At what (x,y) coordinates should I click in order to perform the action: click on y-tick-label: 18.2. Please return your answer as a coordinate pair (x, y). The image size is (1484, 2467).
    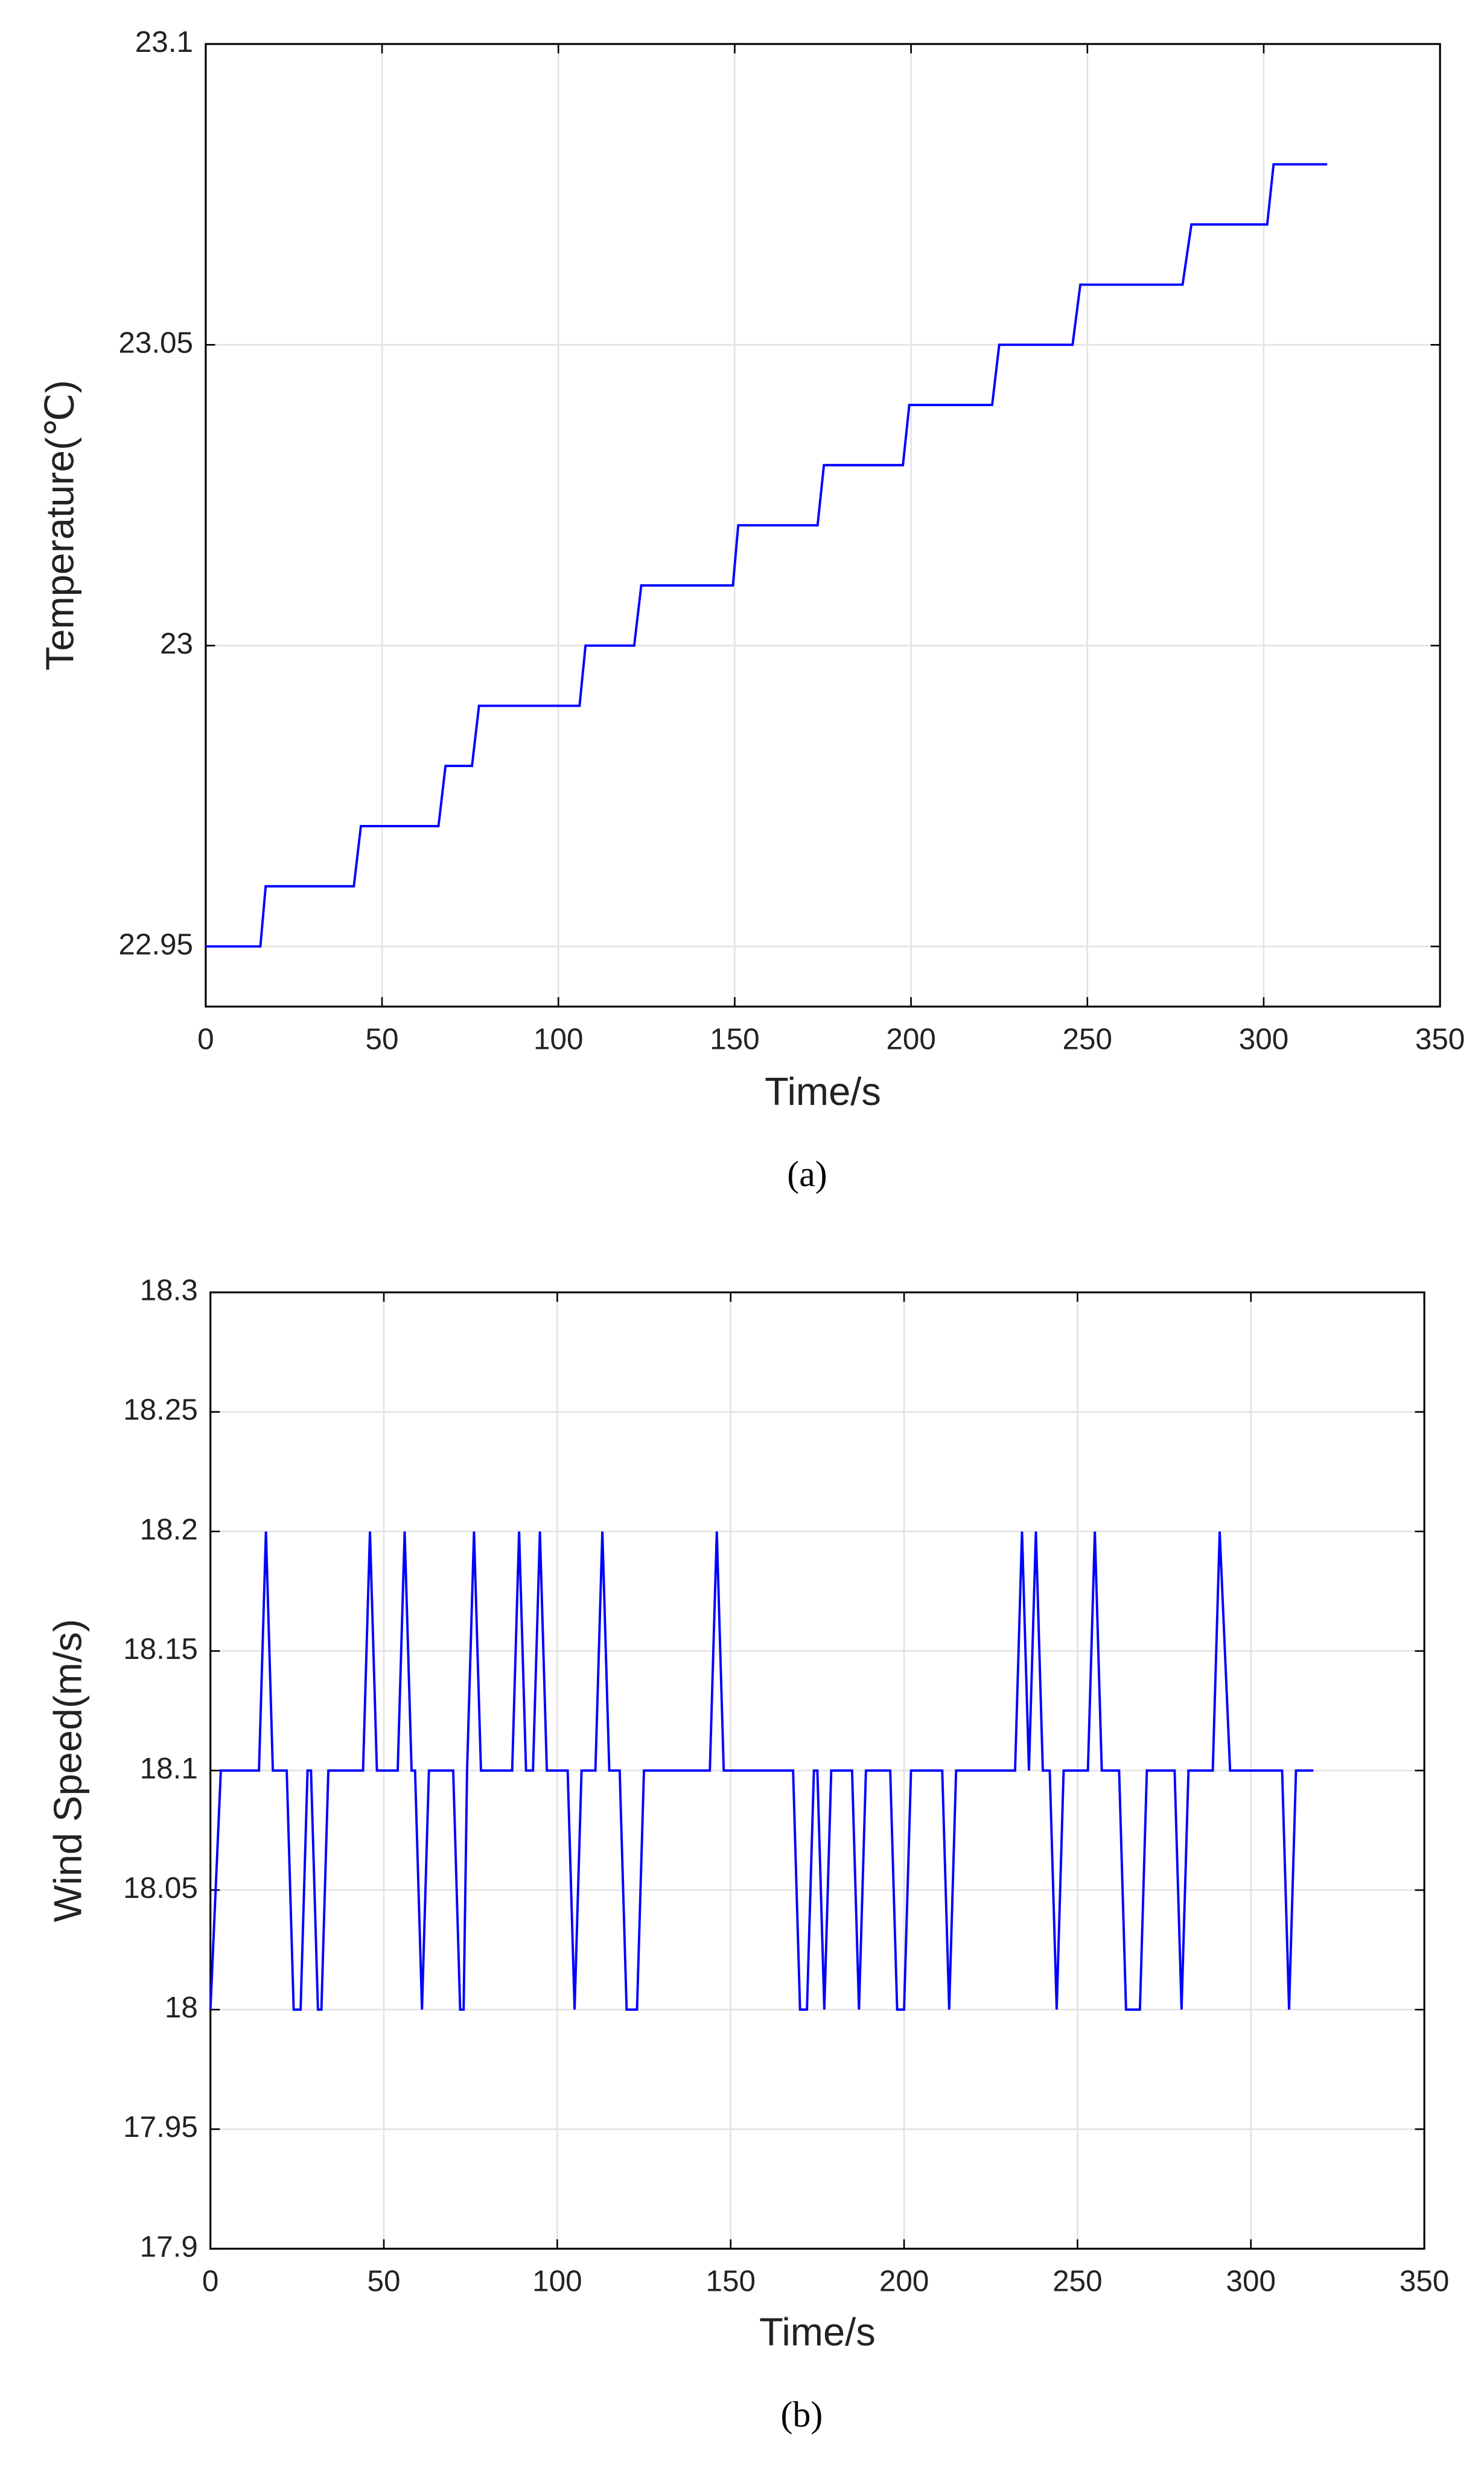
    Looking at the image, I should click on (169, 1529).